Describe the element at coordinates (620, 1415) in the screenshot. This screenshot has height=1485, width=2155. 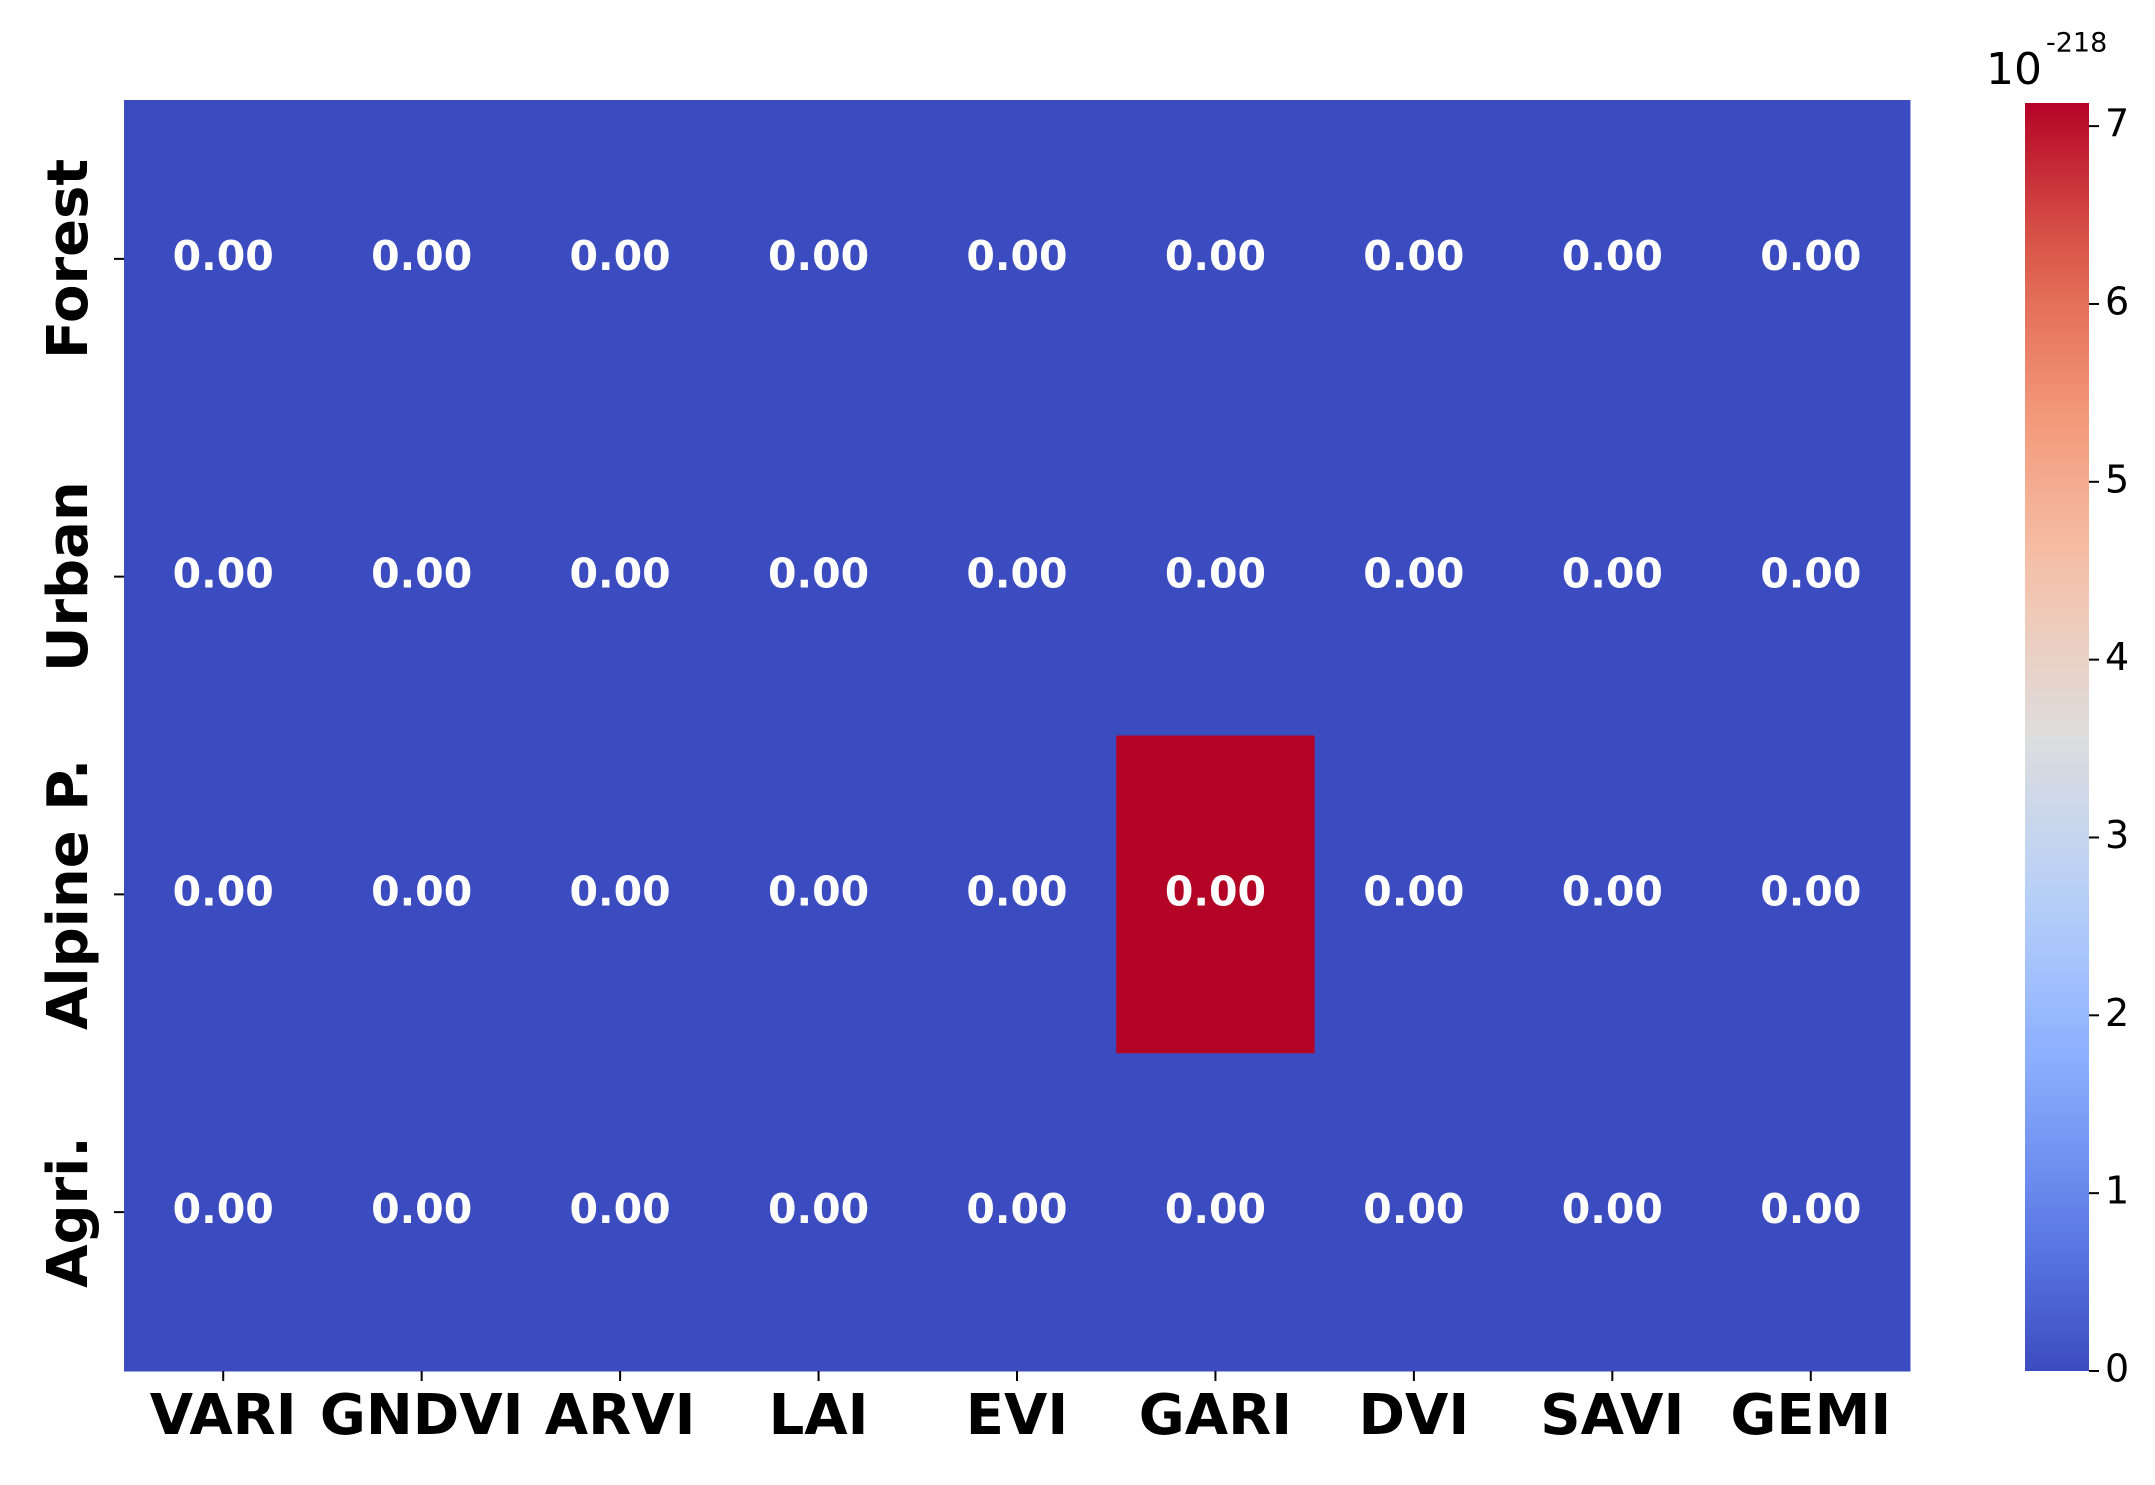
I see `x-tick-label: ARVI` at that location.